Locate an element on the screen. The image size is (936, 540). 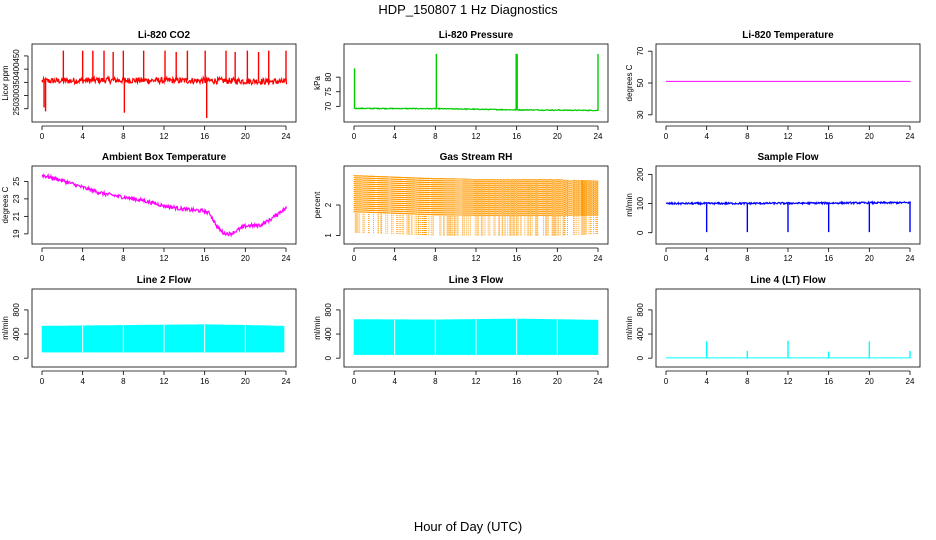
y-tick-label: 100 is located at coordinates (640, 203).